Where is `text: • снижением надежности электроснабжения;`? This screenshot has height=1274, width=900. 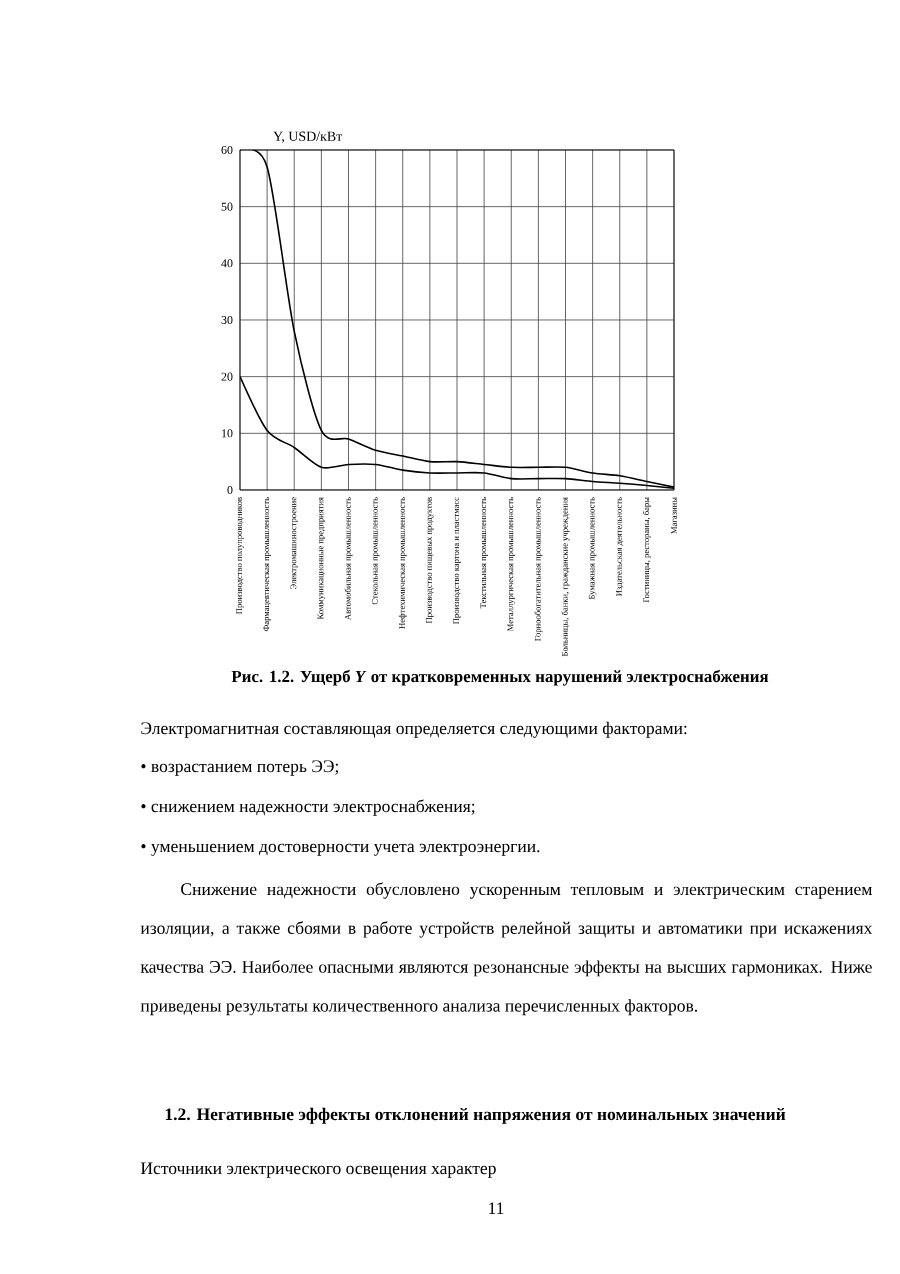
text: • снижением надежности электроснабжения; is located at coordinates (308, 807).